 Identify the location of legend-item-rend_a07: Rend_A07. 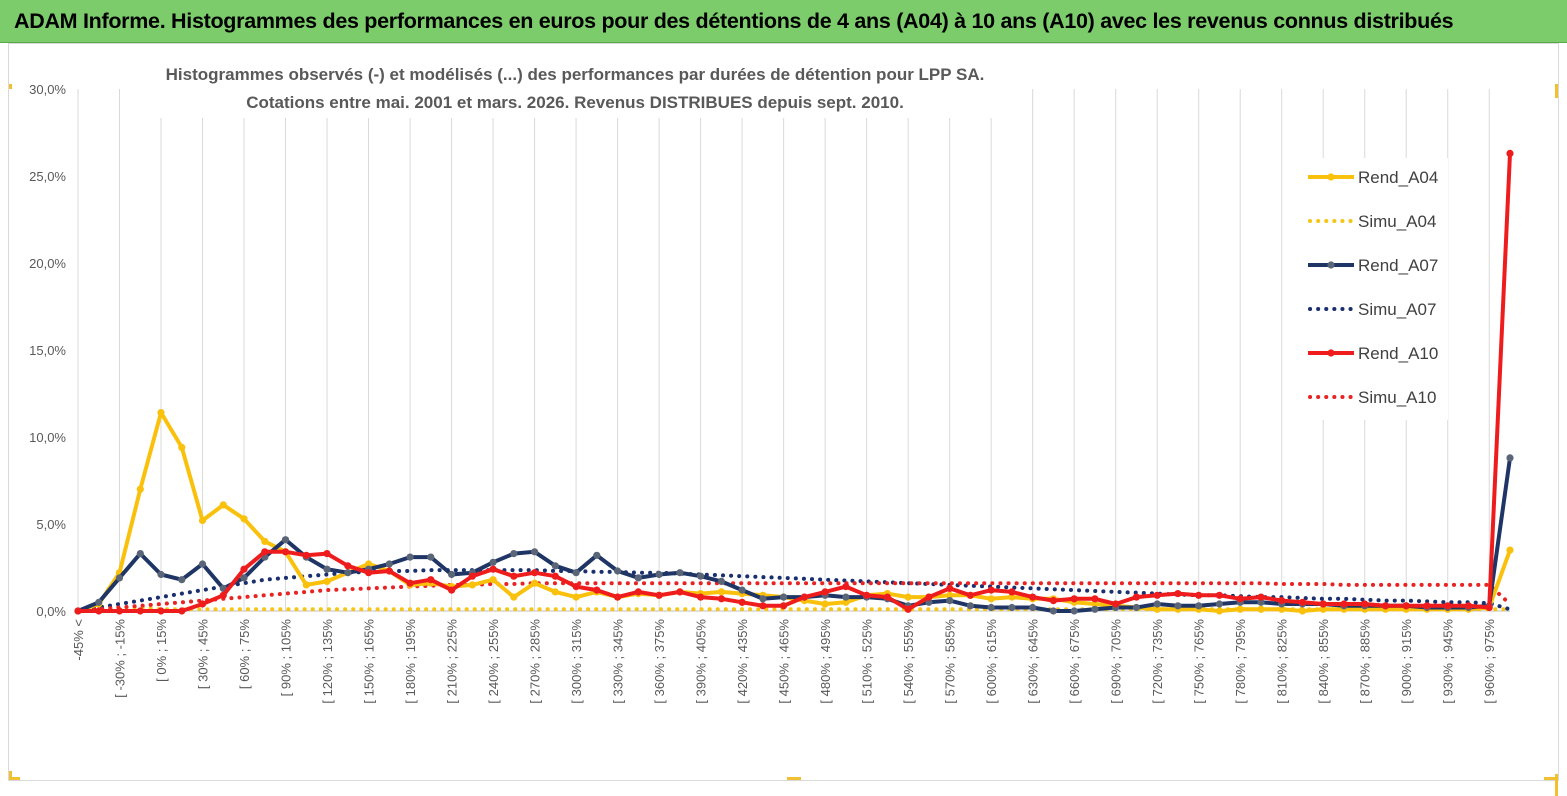
(1373, 265).